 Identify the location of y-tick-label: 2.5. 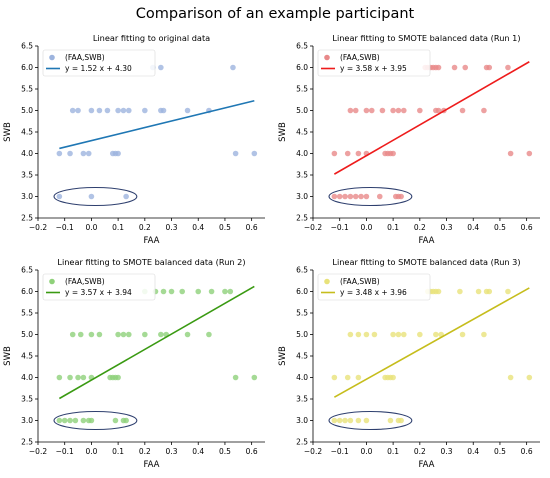
(302, 442).